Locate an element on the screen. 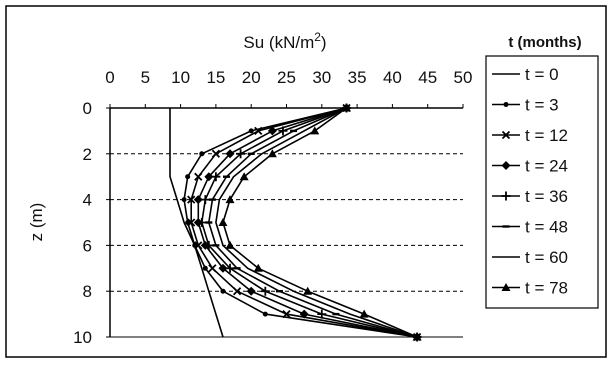 Image resolution: width=612 pixels, height=368 pixels. legend-label: t = 48 is located at coordinates (546, 227).